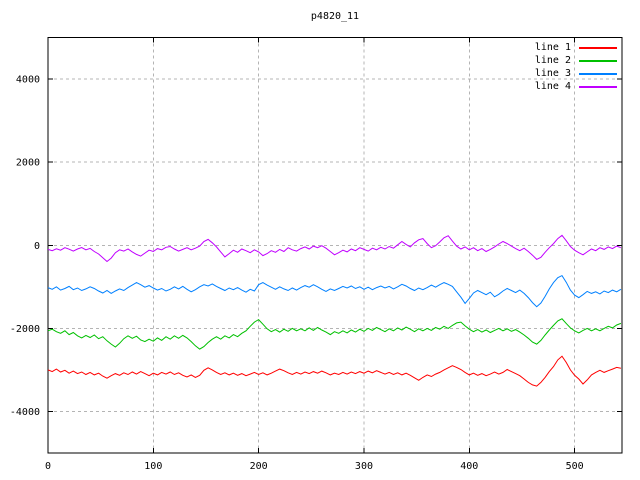  Describe the element at coordinates (552, 47) in the screenshot. I see `legend-label: line 1` at that location.